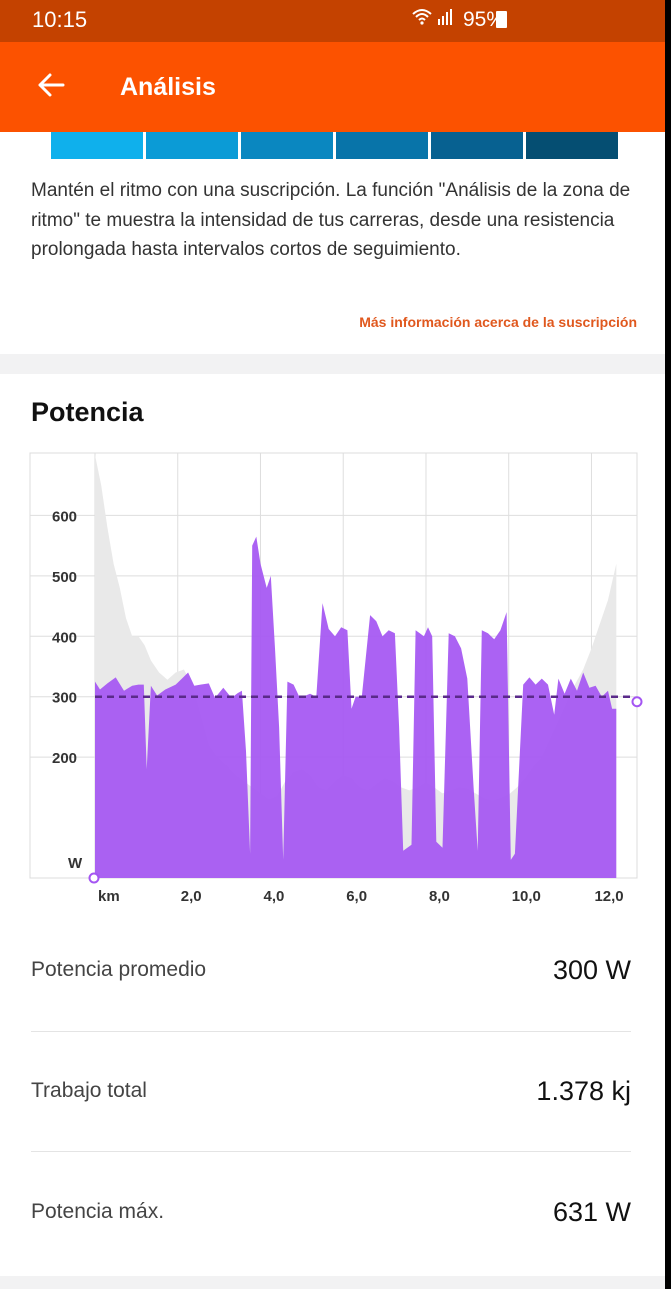 Image resolution: width=671 pixels, height=1289 pixels. Describe the element at coordinates (331, 1218) in the screenshot. I see `stat-max-power: Potencia máx. 631 W` at that location.